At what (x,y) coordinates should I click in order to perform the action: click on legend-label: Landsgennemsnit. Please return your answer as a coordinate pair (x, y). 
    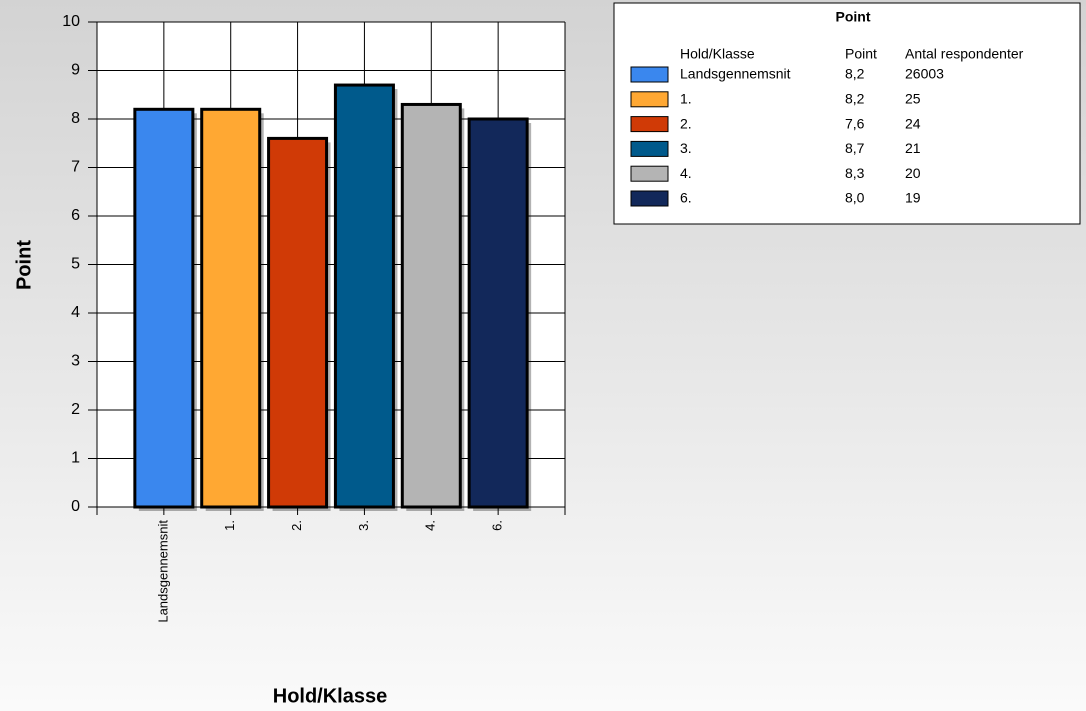
    Looking at the image, I should click on (735, 74).